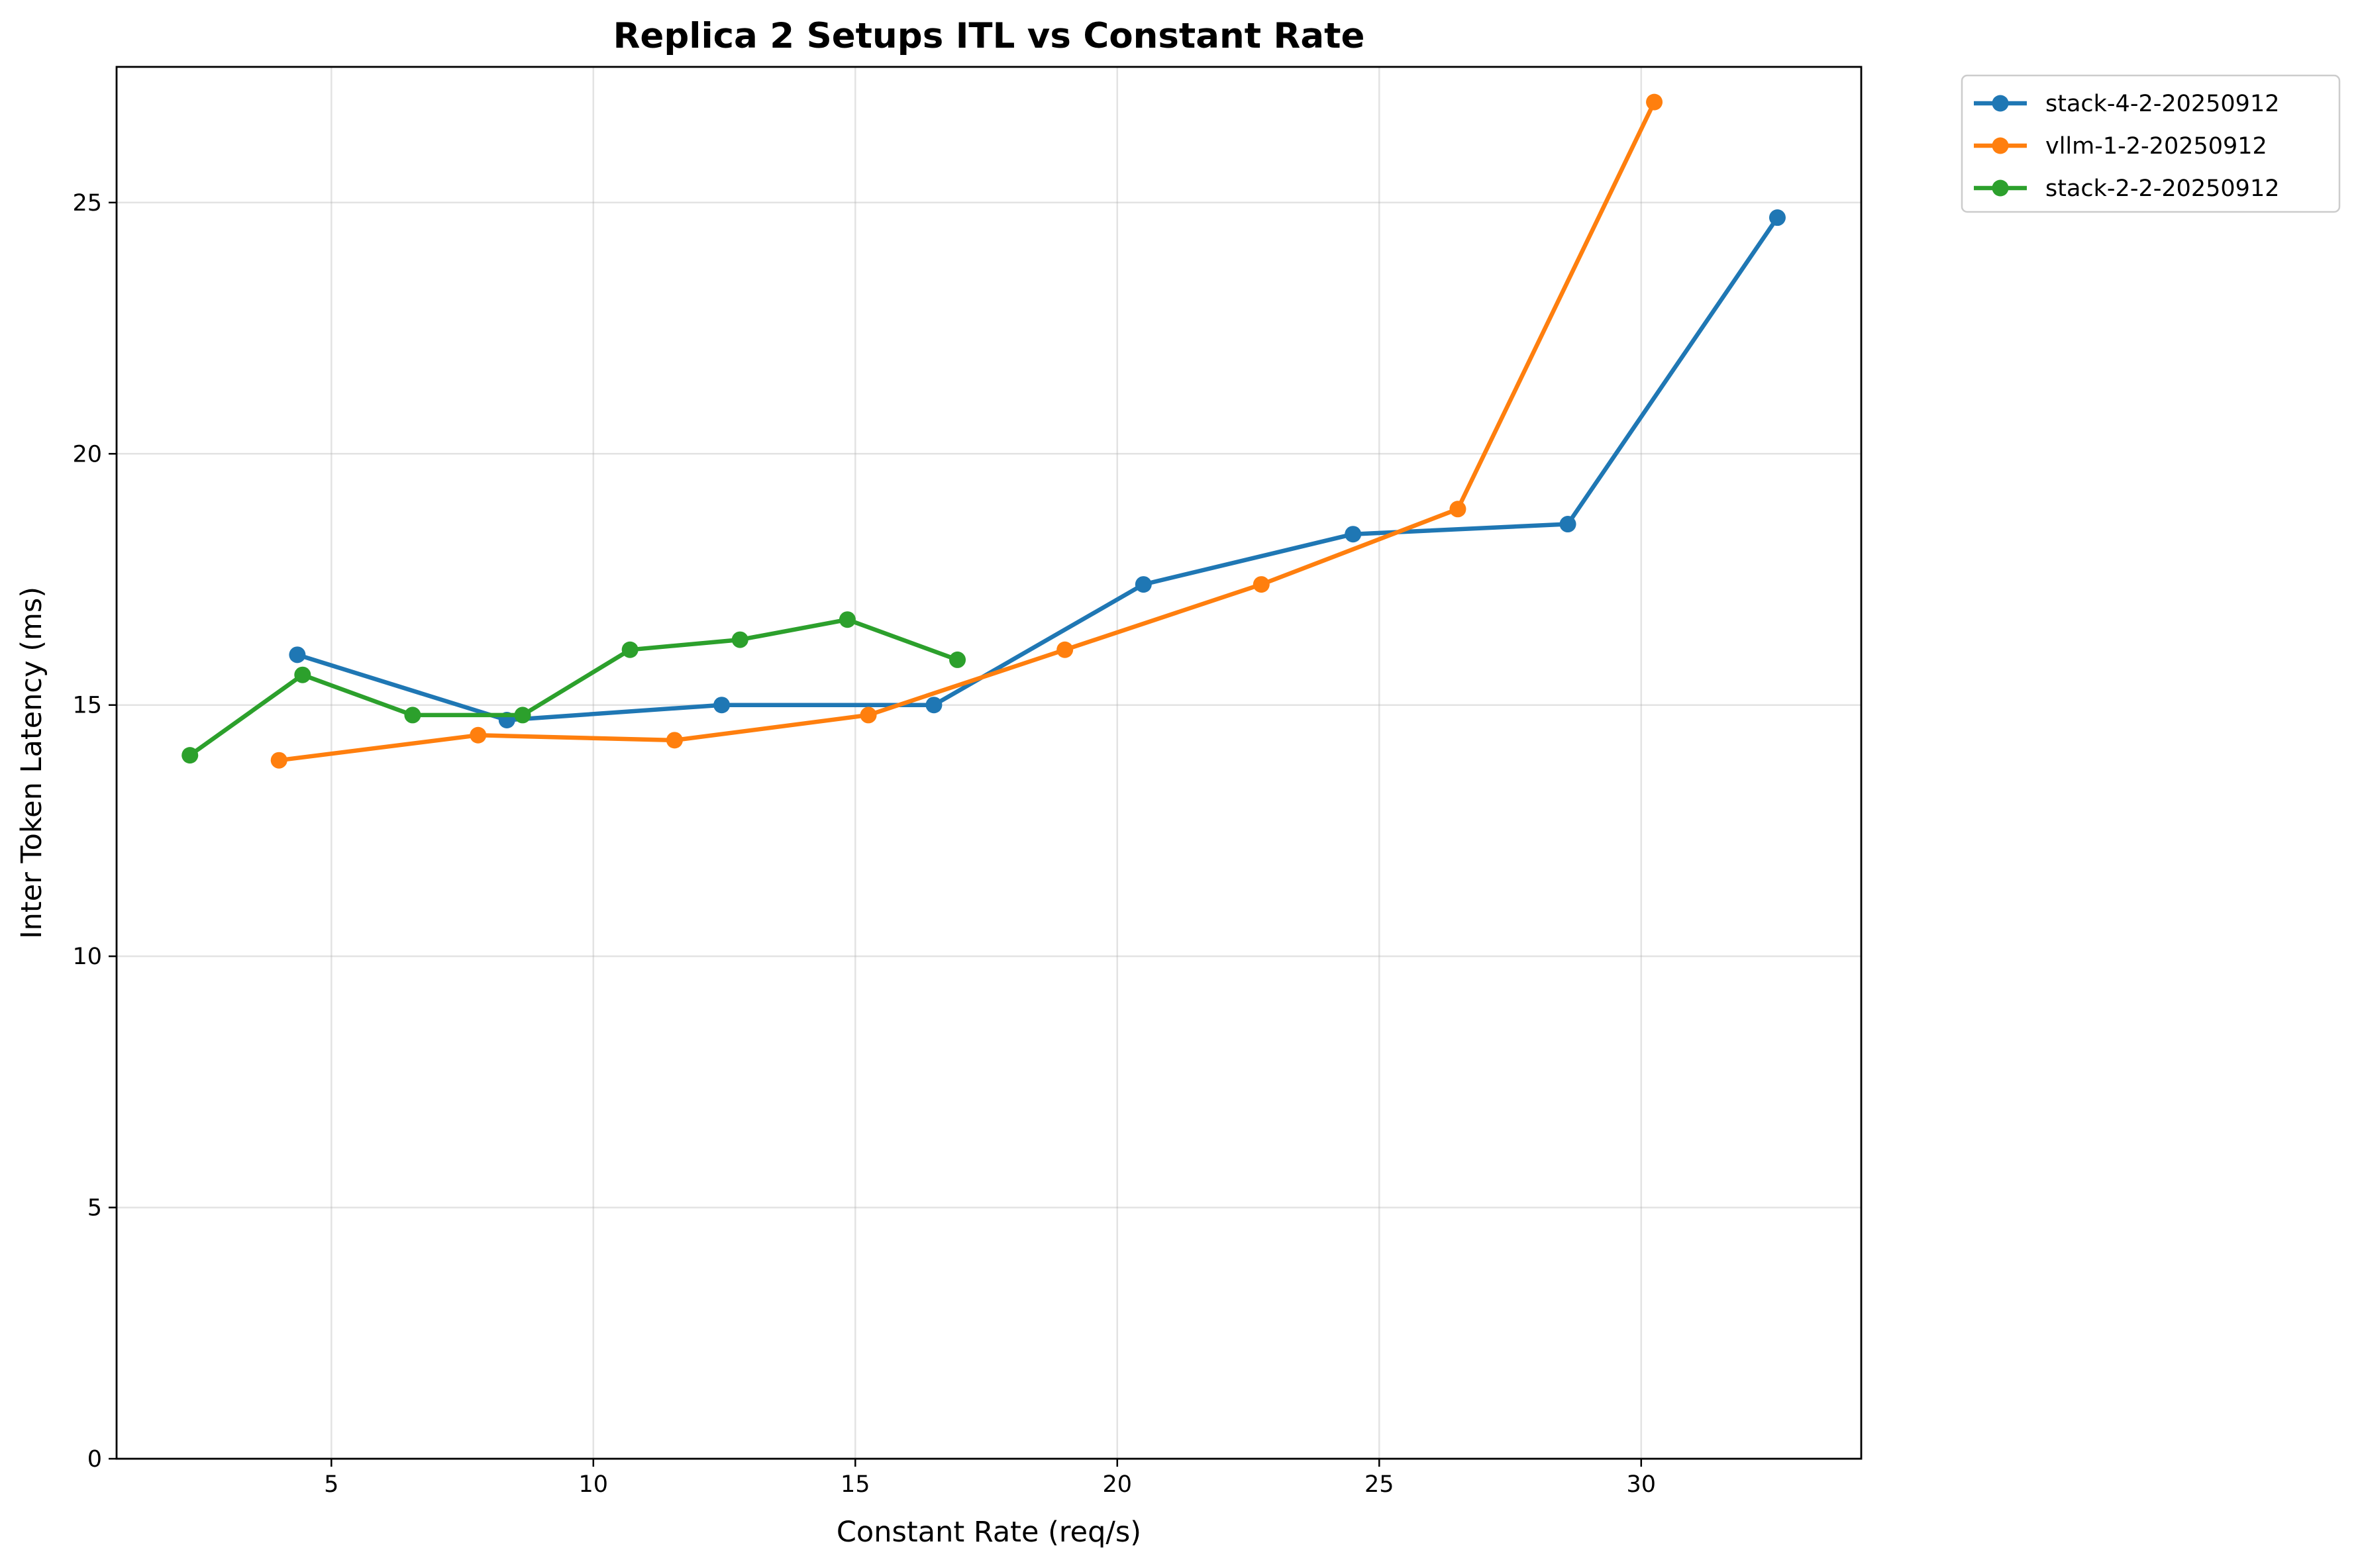  What do you see at coordinates (31, 763) in the screenshot?
I see `y-axis-label: Inter Token Latency (ms)` at bounding box center [31, 763].